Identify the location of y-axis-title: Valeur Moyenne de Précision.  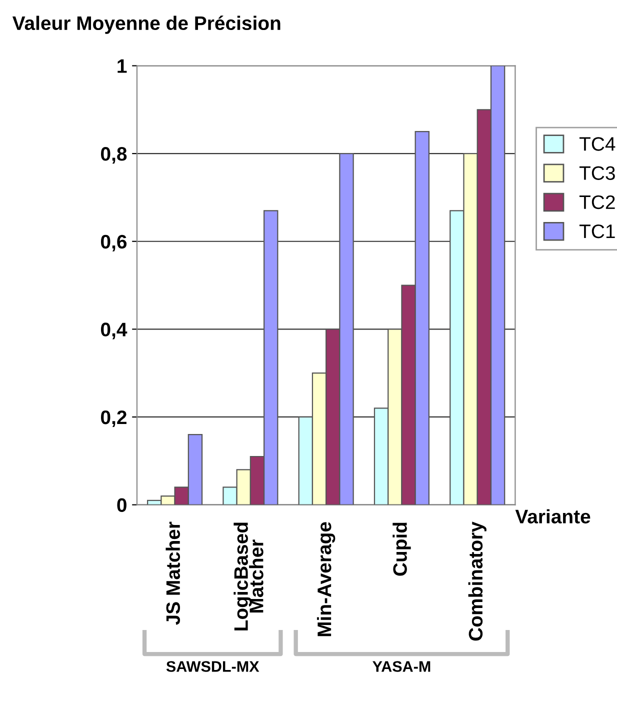
(146, 25).